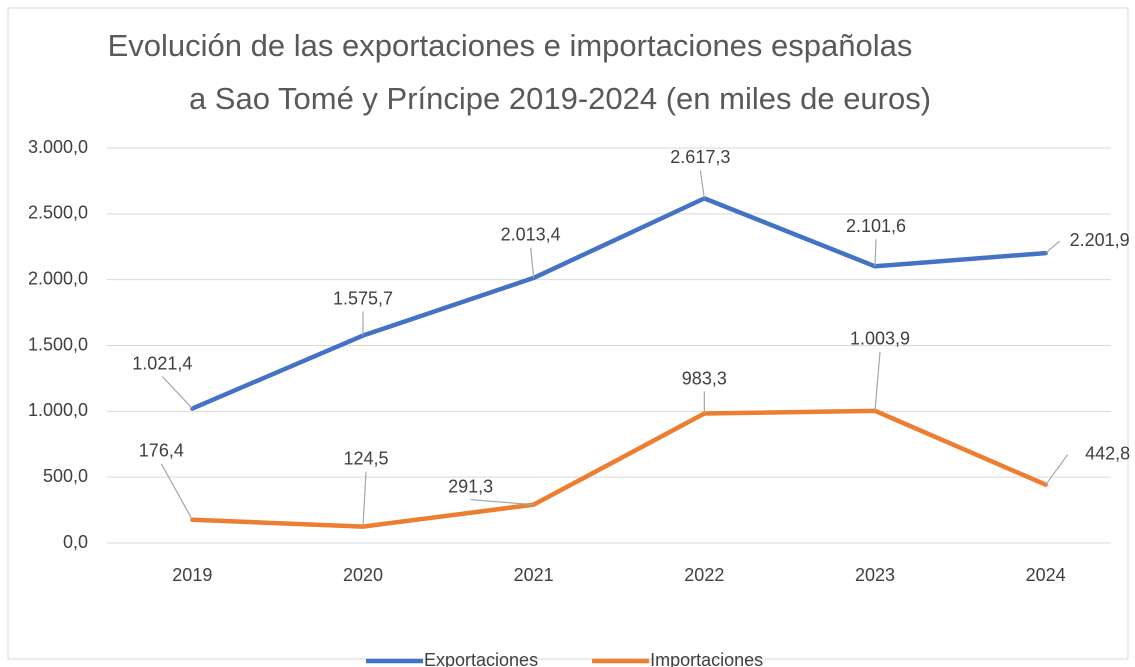  What do you see at coordinates (880, 339) in the screenshot?
I see `data-label: 1.003,9` at bounding box center [880, 339].